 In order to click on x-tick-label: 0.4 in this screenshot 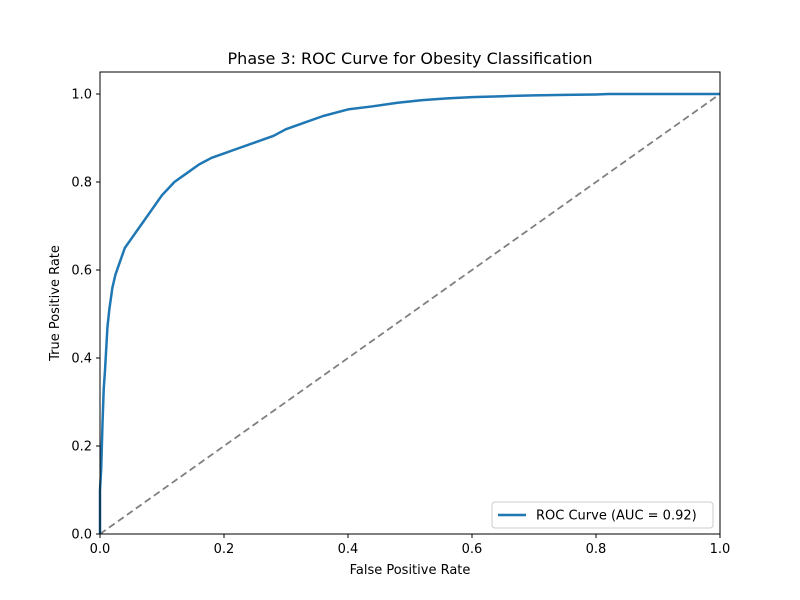, I will do `click(348, 549)`.